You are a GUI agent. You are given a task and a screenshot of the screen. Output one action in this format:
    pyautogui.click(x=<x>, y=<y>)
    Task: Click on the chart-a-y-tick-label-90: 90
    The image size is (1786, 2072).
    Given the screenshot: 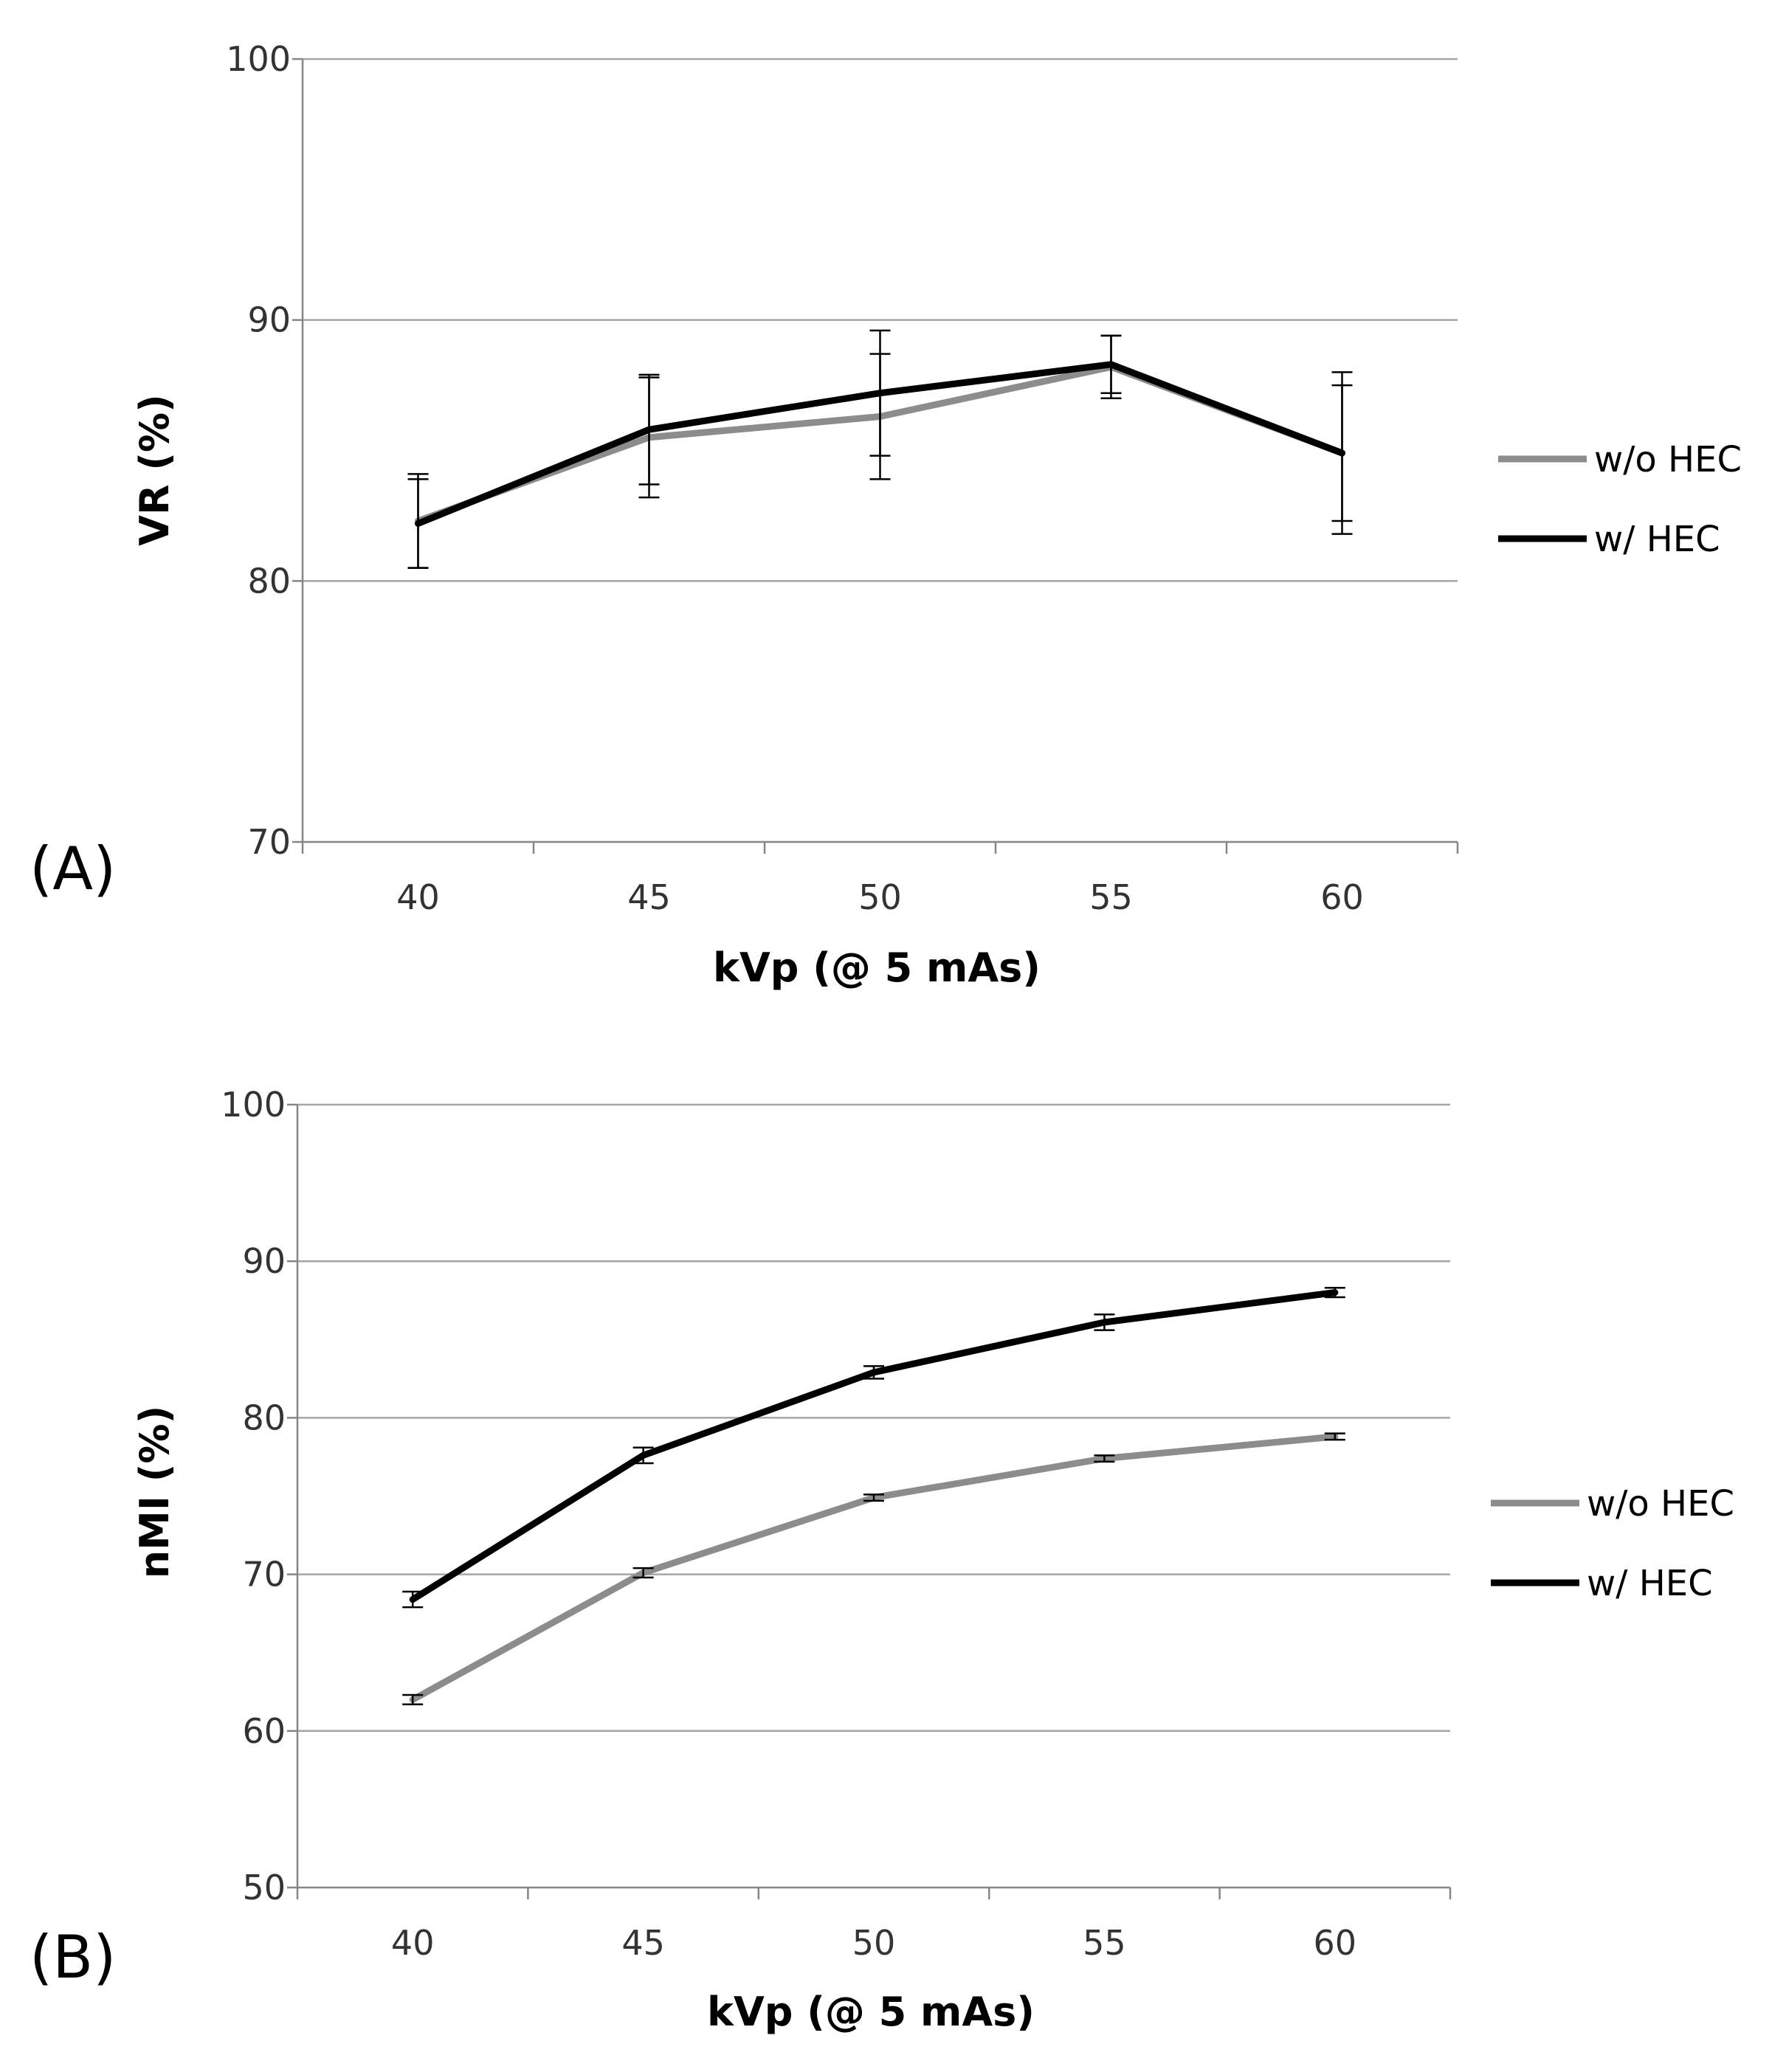 What is the action you would take?
    pyautogui.click(x=269, y=320)
    